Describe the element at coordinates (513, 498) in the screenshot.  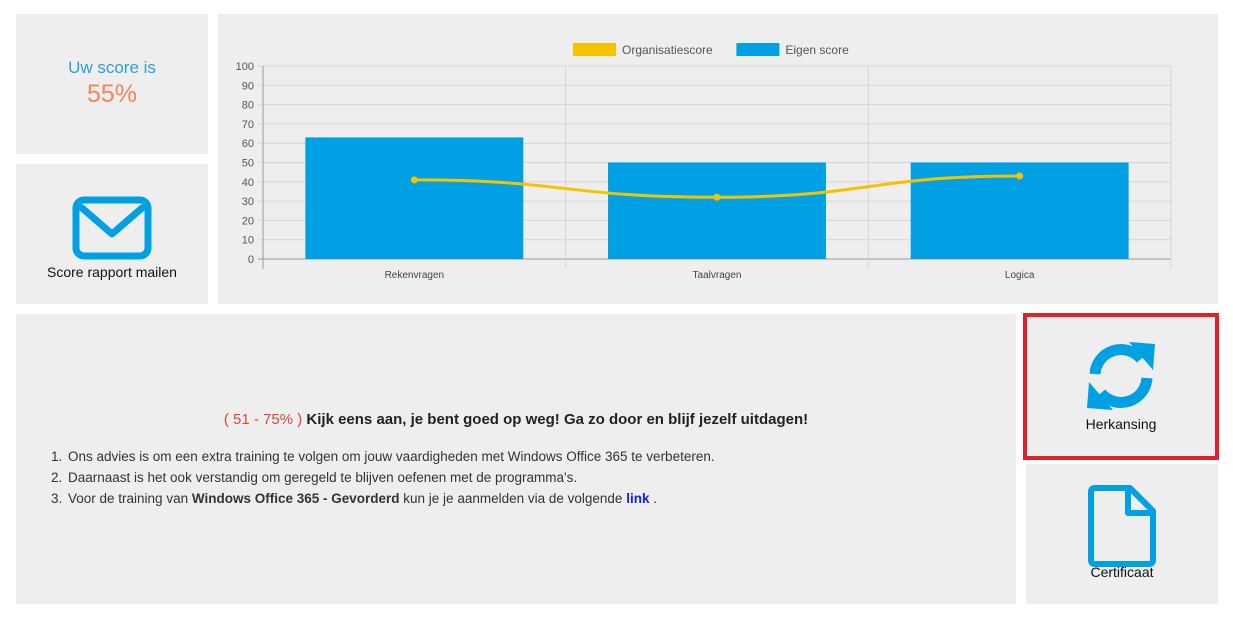
I see `advice-item-text: kun je je aanmelden via de volgende` at that location.